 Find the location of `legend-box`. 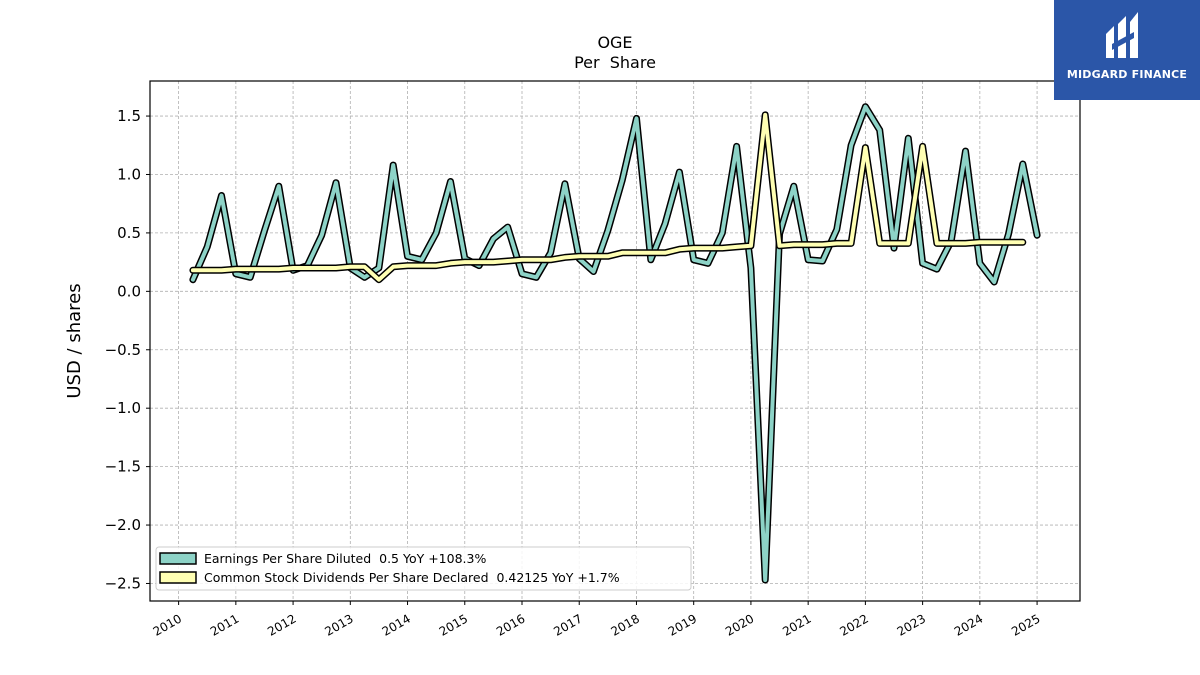

legend-box is located at coordinates (423, 568).